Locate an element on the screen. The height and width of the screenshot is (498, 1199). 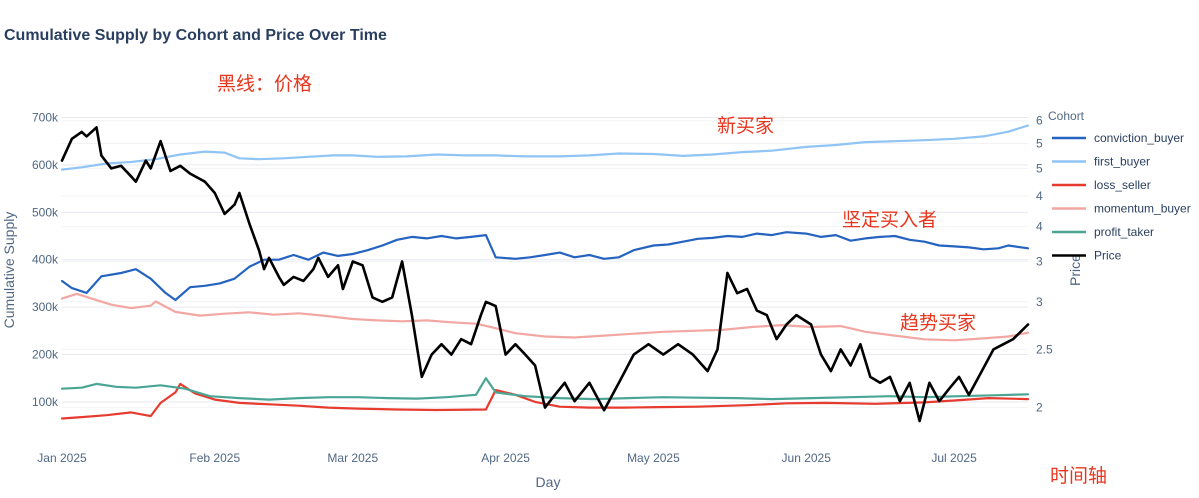
y-axis-ticks: 100k 200k 300k 400k 500k 600k 700k is located at coordinates (45, 259).